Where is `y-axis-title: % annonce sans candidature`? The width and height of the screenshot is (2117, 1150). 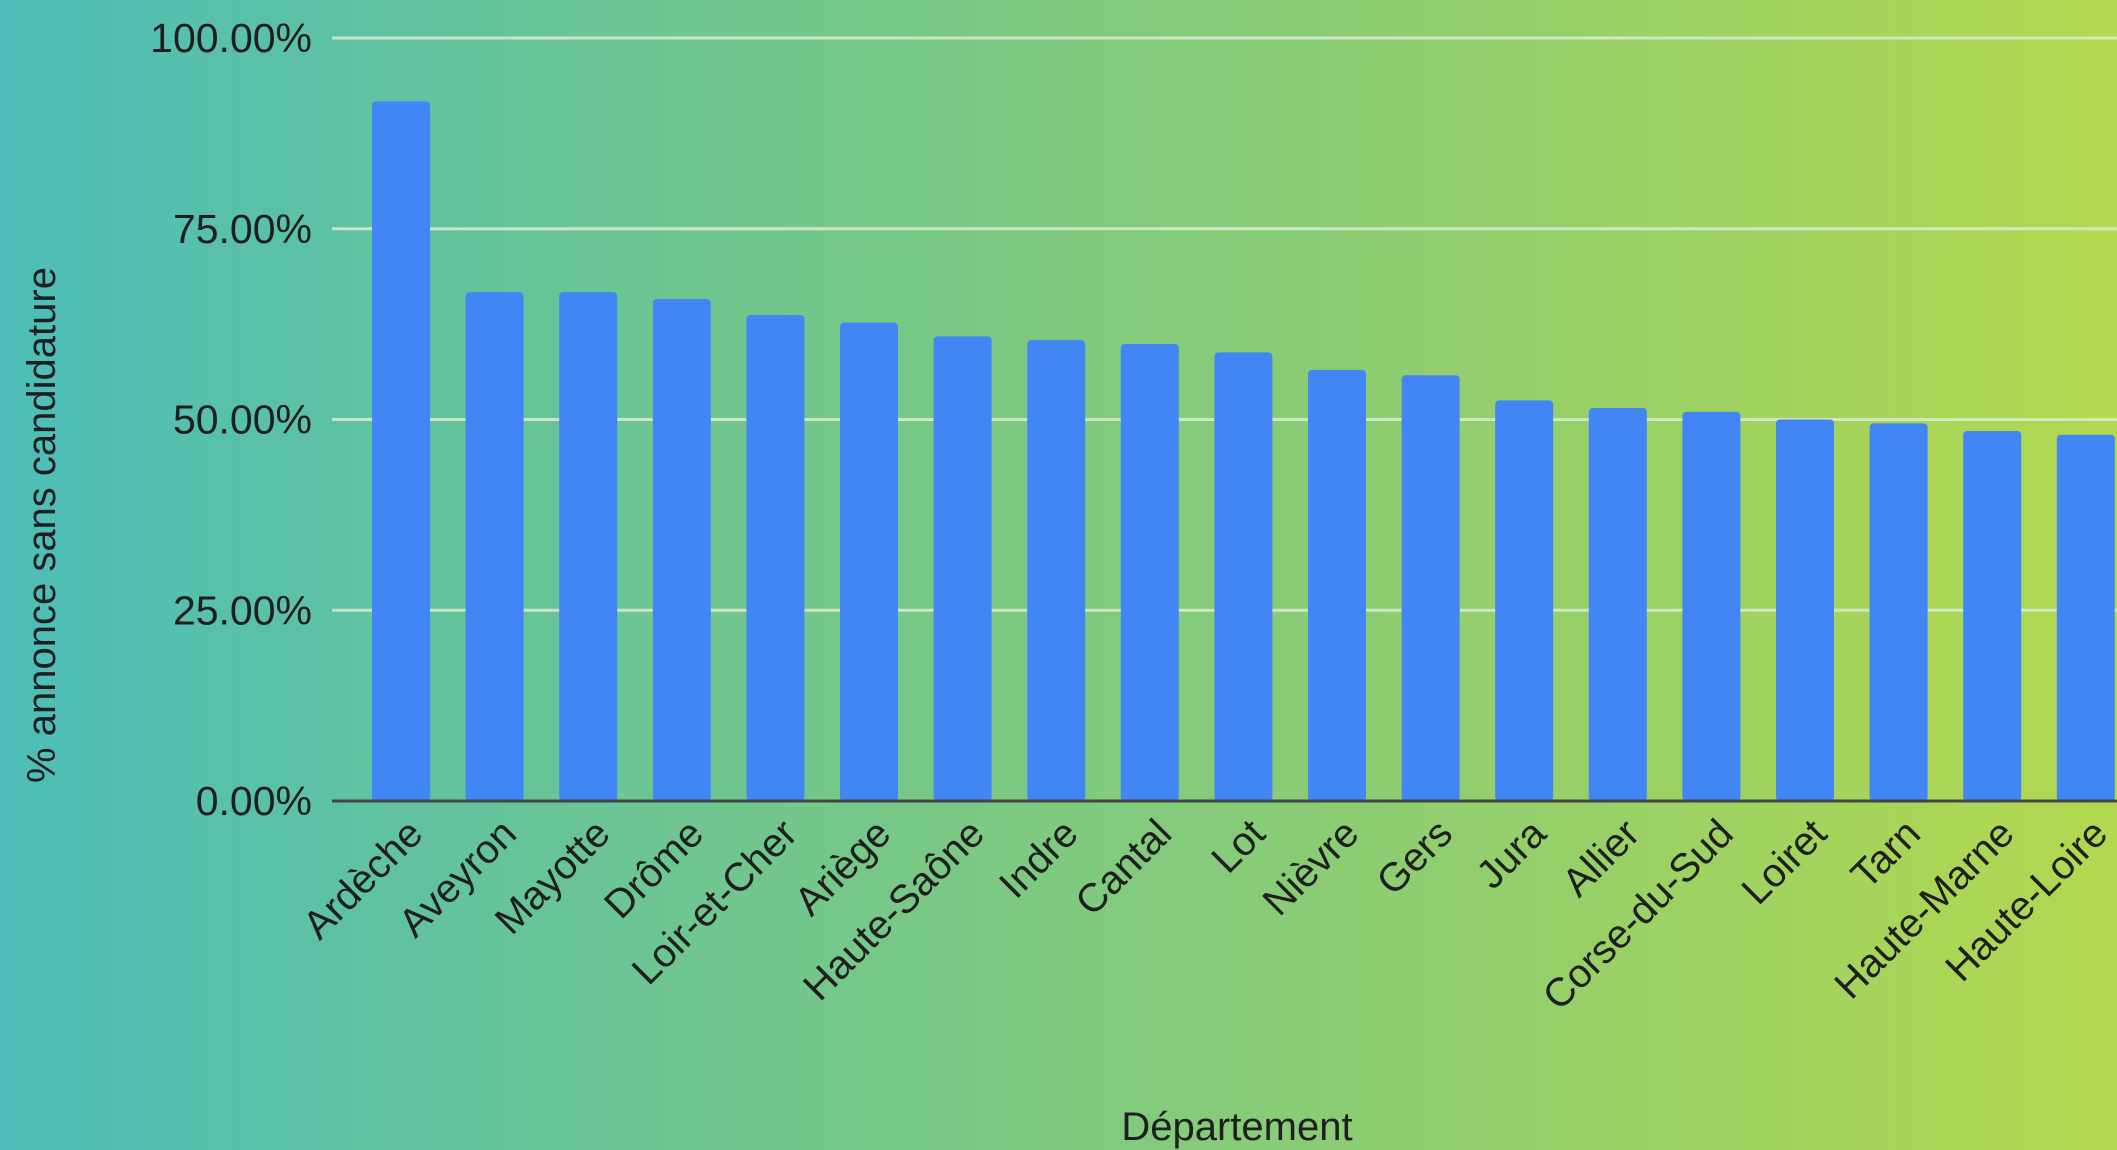 y-axis-title: % annonce sans candidature is located at coordinates (42, 525).